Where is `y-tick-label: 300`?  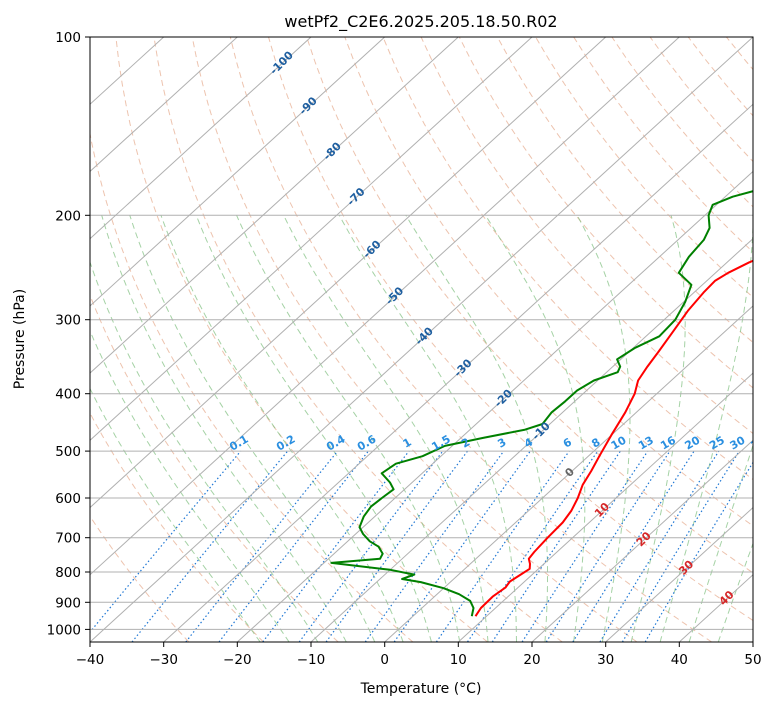
y-tick-label: 300 is located at coordinates (68, 321).